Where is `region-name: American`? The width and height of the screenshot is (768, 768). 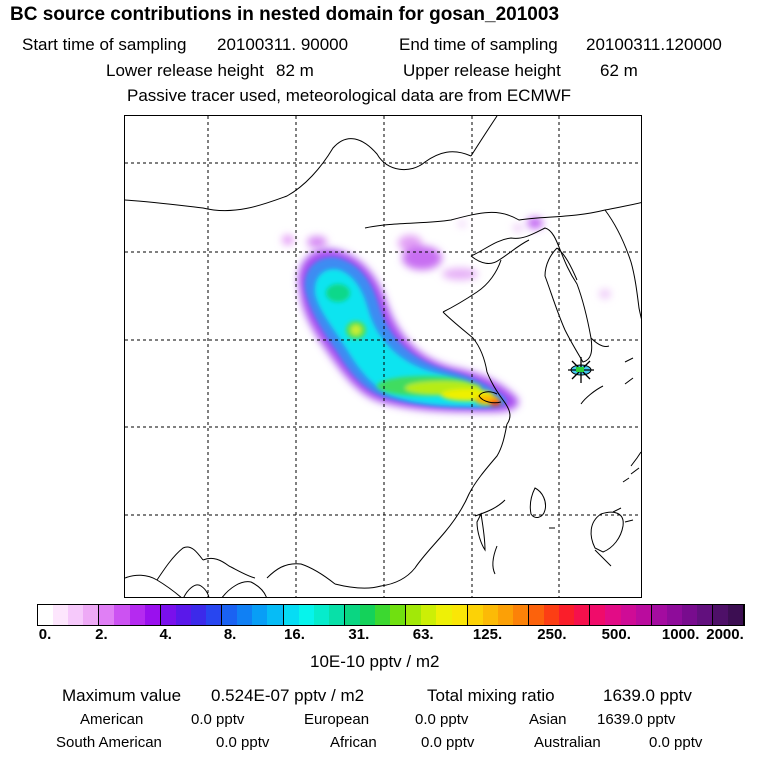
region-name: American is located at coordinates (112, 719).